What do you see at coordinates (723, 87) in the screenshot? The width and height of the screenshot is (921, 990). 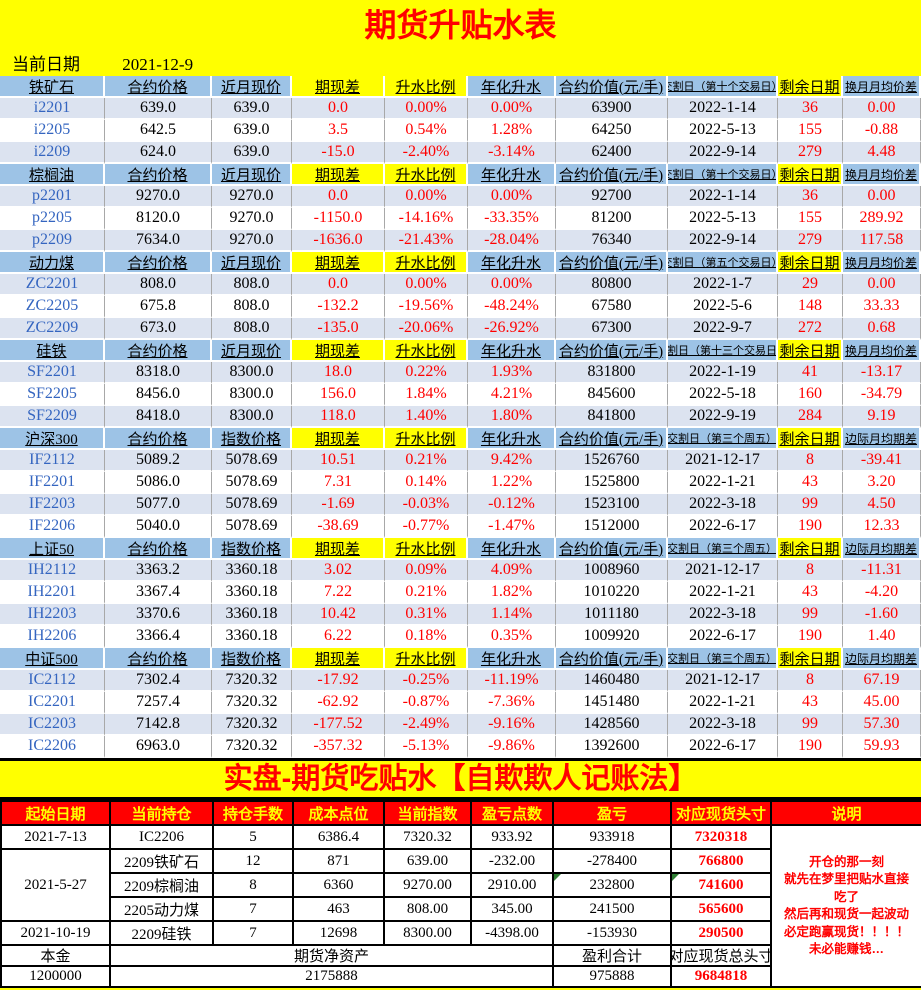 I see `delivery-date-header: 交割日（第十个交易日）` at bounding box center [723, 87].